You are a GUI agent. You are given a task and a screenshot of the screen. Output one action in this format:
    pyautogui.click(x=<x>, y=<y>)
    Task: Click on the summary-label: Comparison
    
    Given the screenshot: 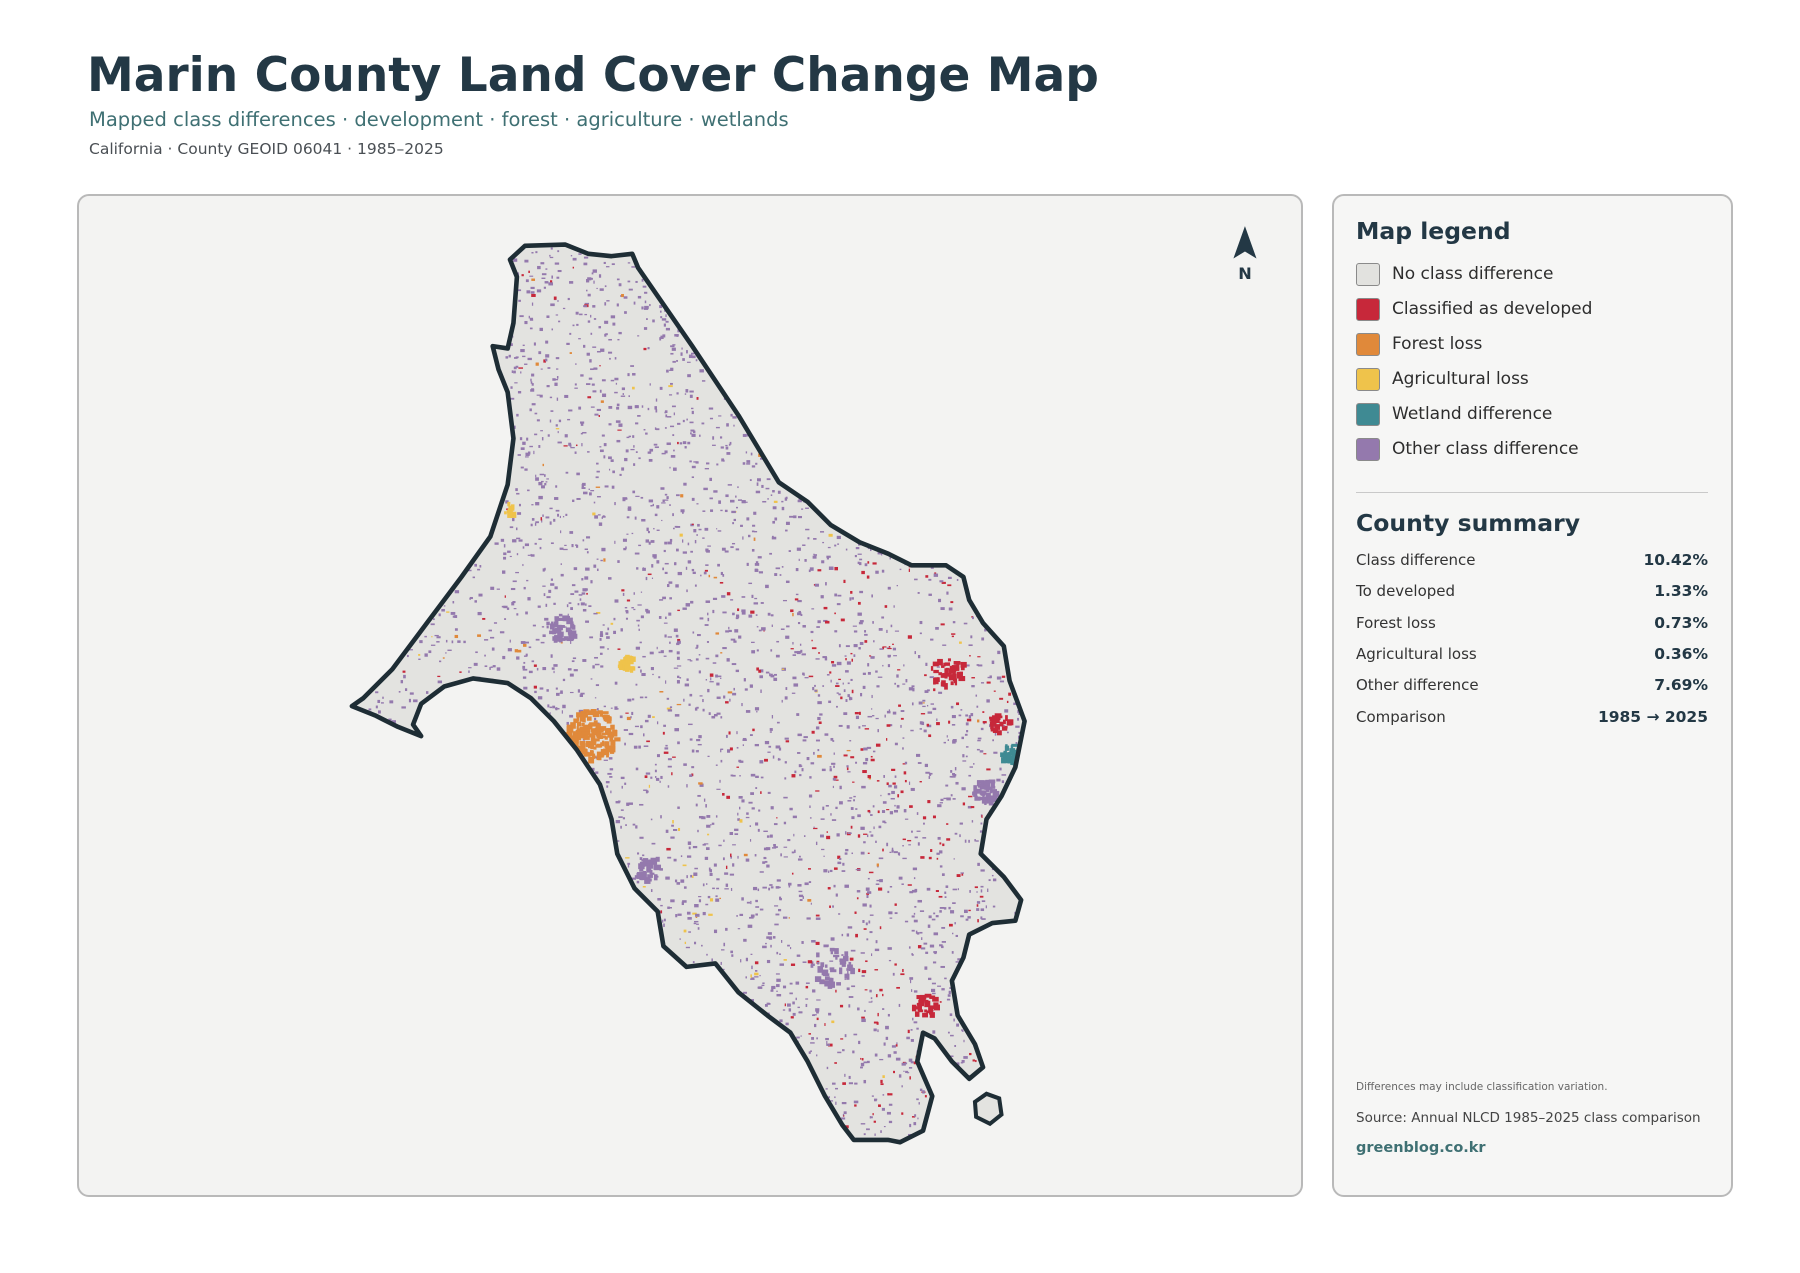 What is the action you would take?
    pyautogui.click(x=1401, y=716)
    